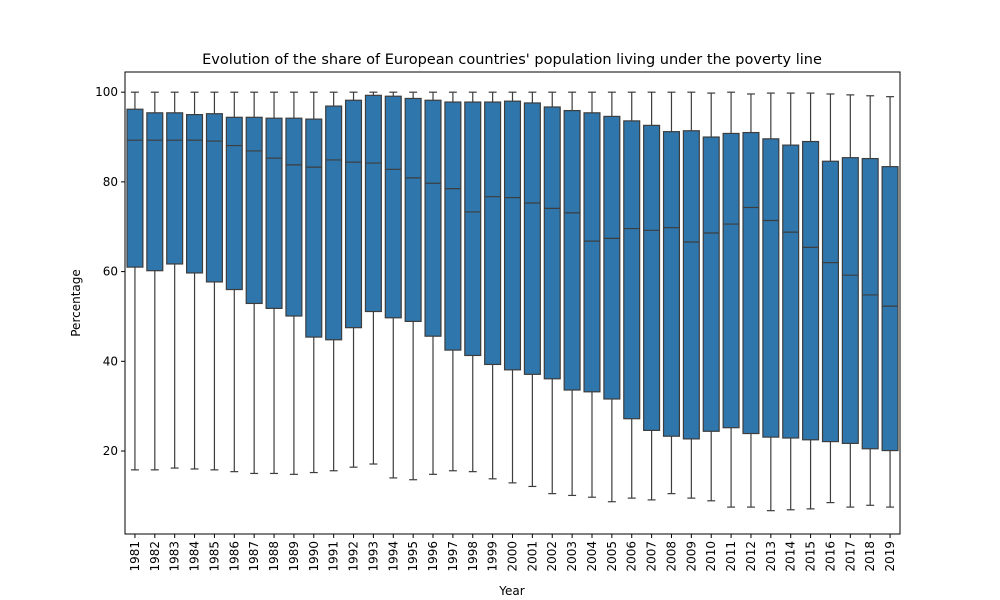 This screenshot has width=1000, height=600. I want to click on box-1991, so click(334, 281).